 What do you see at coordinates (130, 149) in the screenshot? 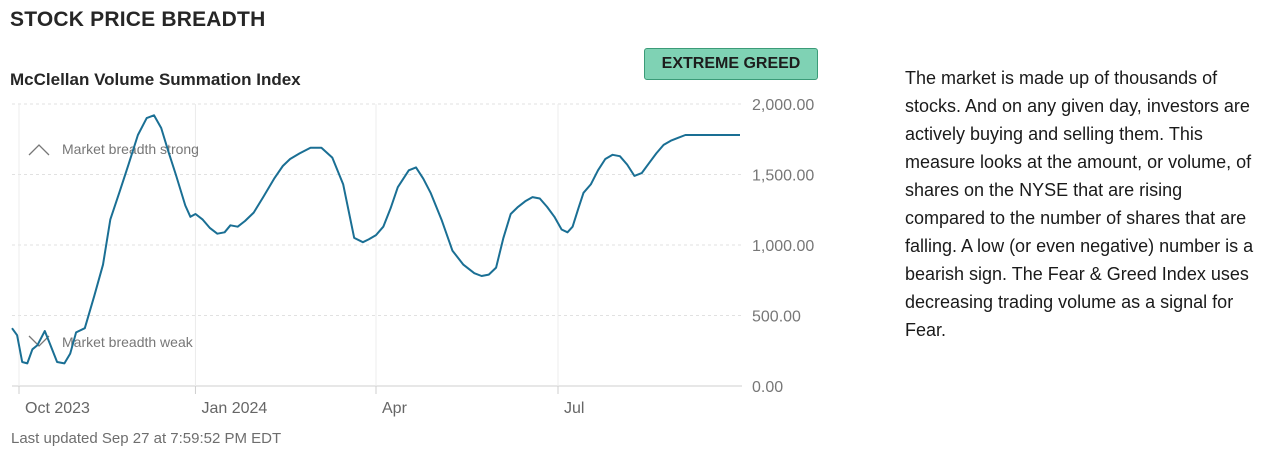
I see `annotation-strong-label: Market breadth strong` at bounding box center [130, 149].